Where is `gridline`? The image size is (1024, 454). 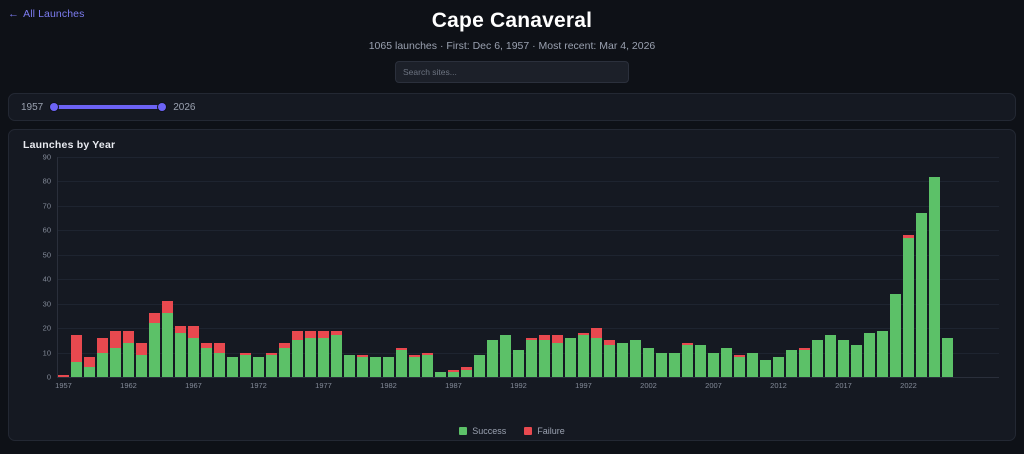
gridline is located at coordinates (528, 255).